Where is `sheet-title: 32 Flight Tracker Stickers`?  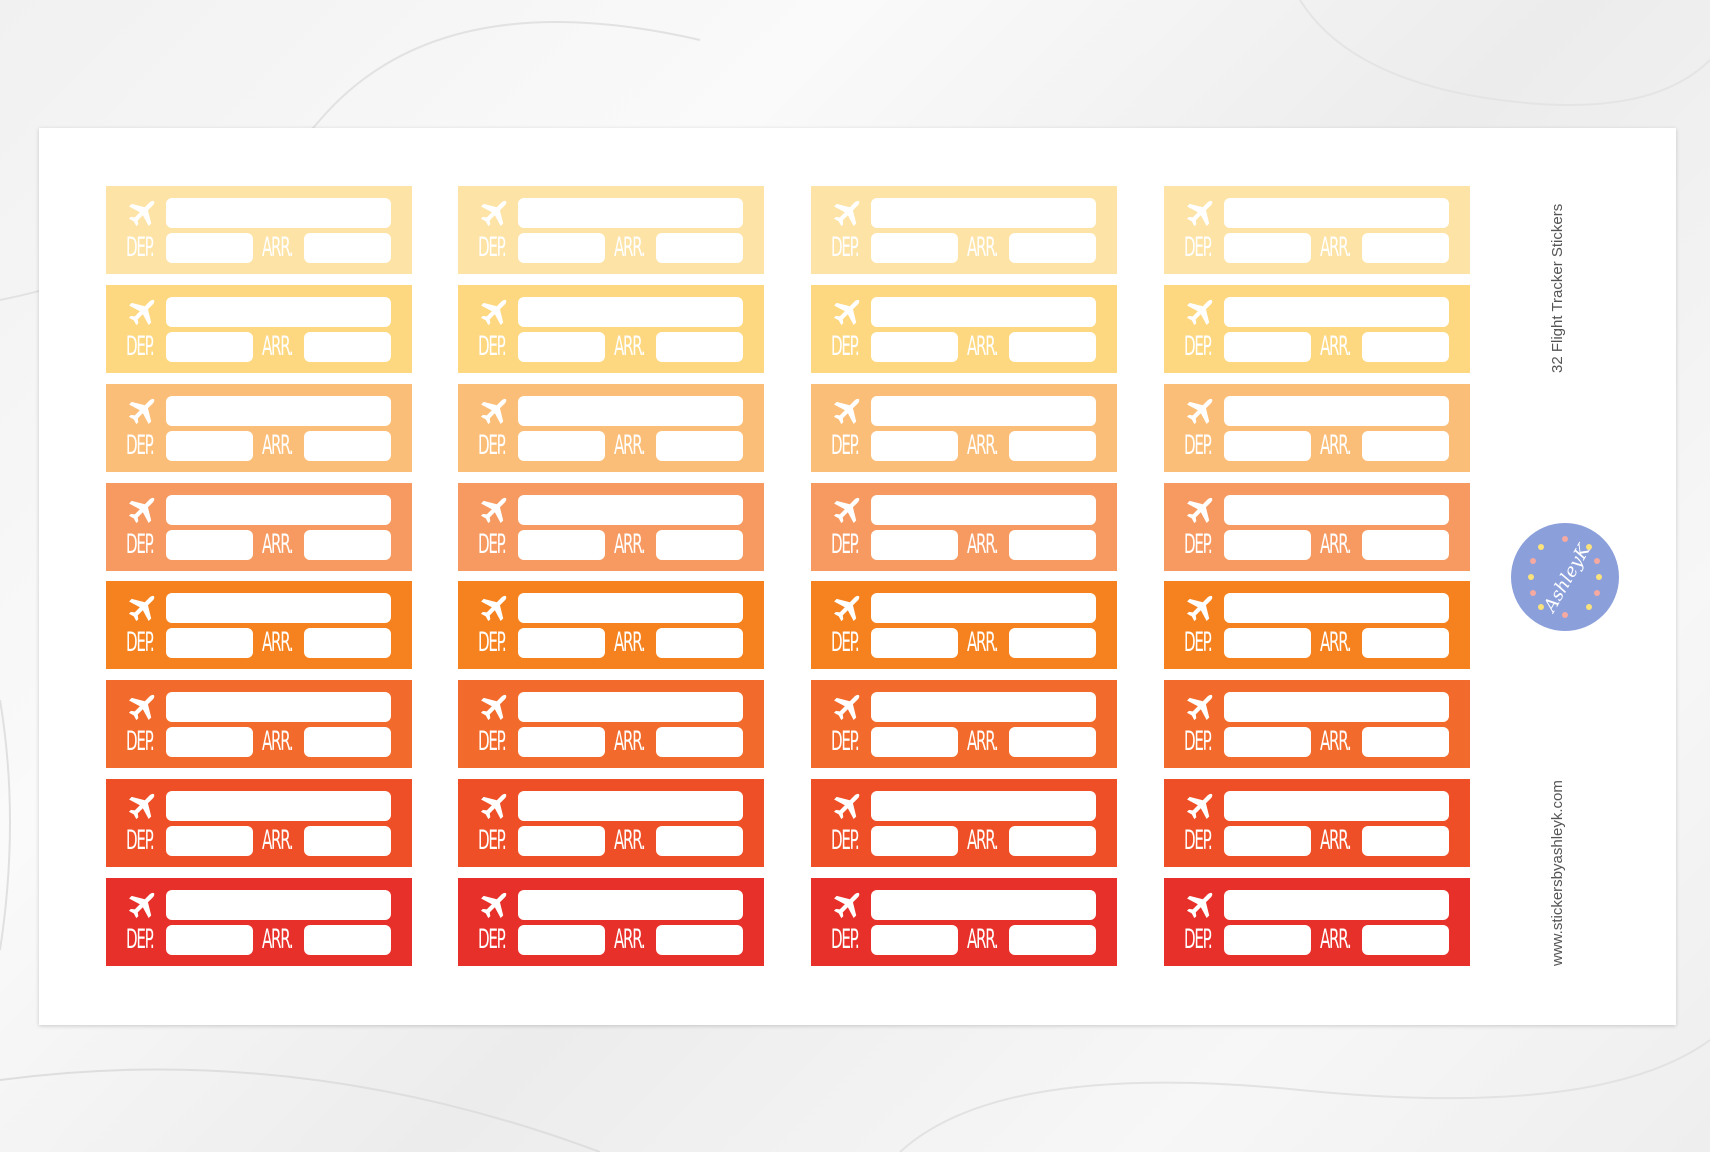
sheet-title: 32 Flight Tracker Stickers is located at coordinates (1557, 288).